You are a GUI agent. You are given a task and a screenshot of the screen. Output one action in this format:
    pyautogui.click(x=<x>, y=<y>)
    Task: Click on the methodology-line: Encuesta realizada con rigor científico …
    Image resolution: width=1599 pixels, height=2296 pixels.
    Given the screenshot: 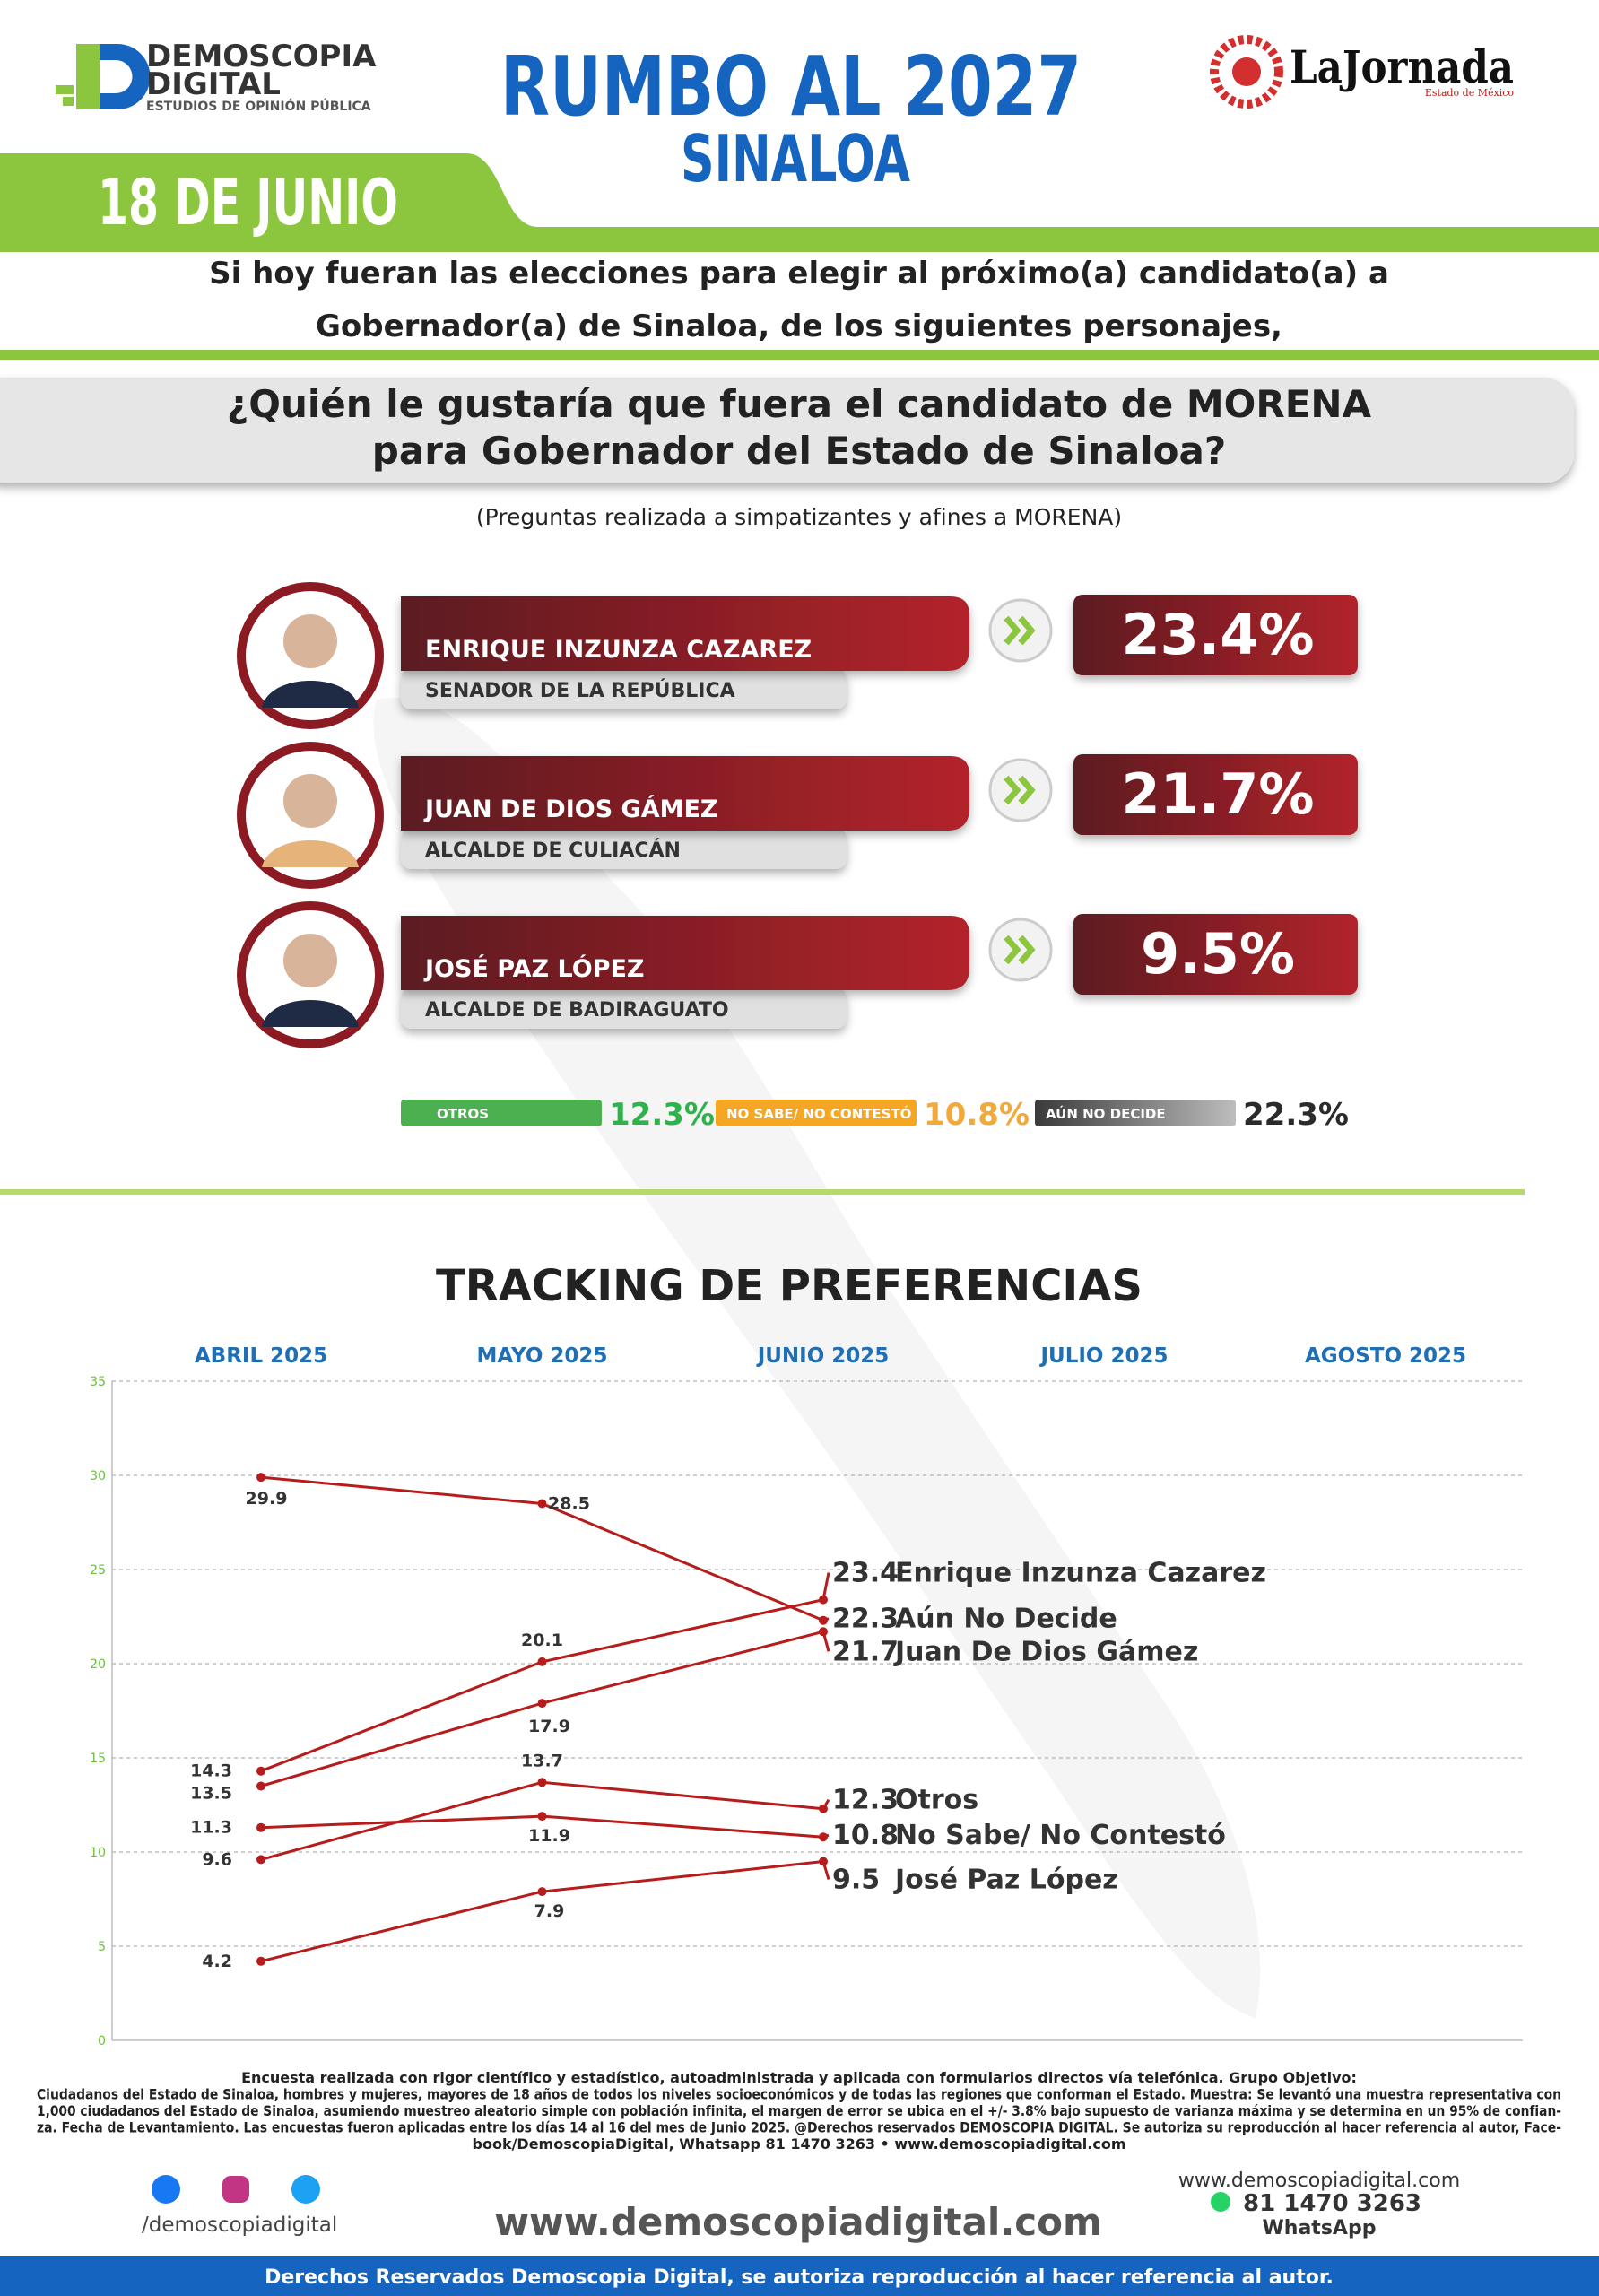 What is the action you would take?
    pyautogui.click(x=799, y=2077)
    